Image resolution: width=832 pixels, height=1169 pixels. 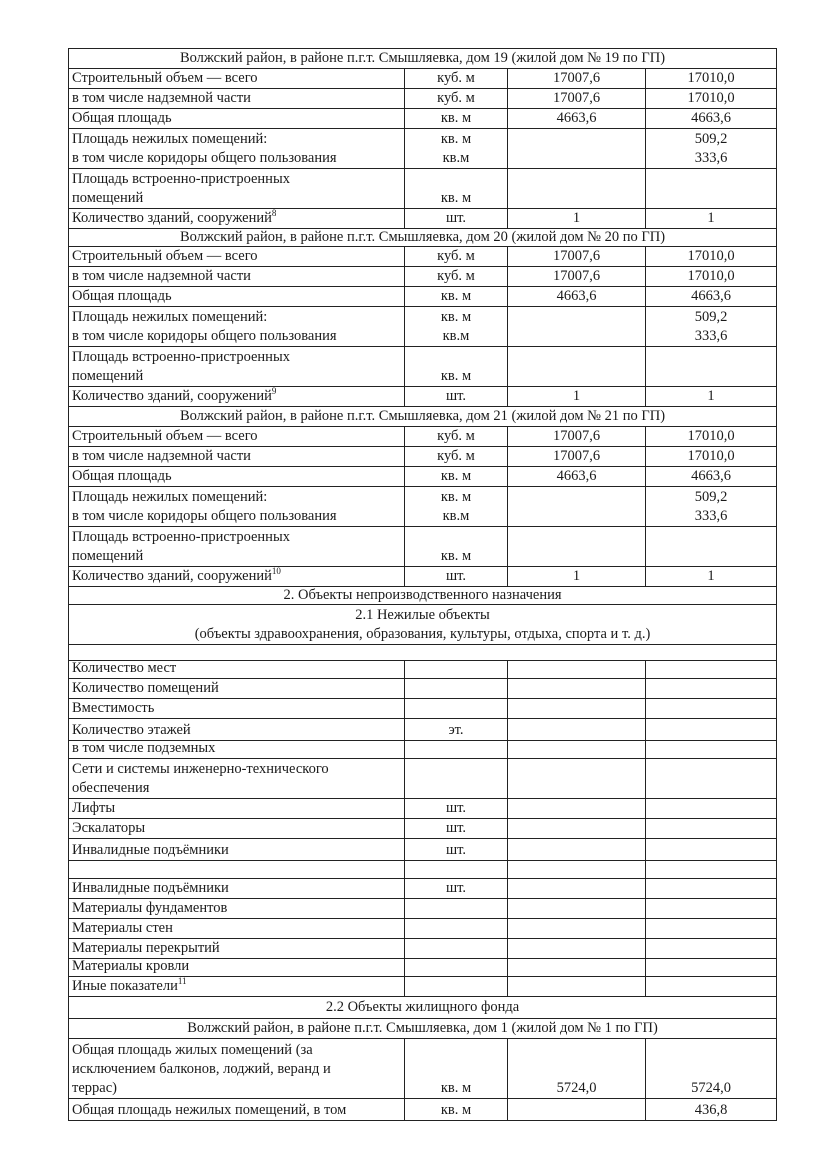 I want to click on indicator-cell: Количество мест, so click(x=237, y=669).